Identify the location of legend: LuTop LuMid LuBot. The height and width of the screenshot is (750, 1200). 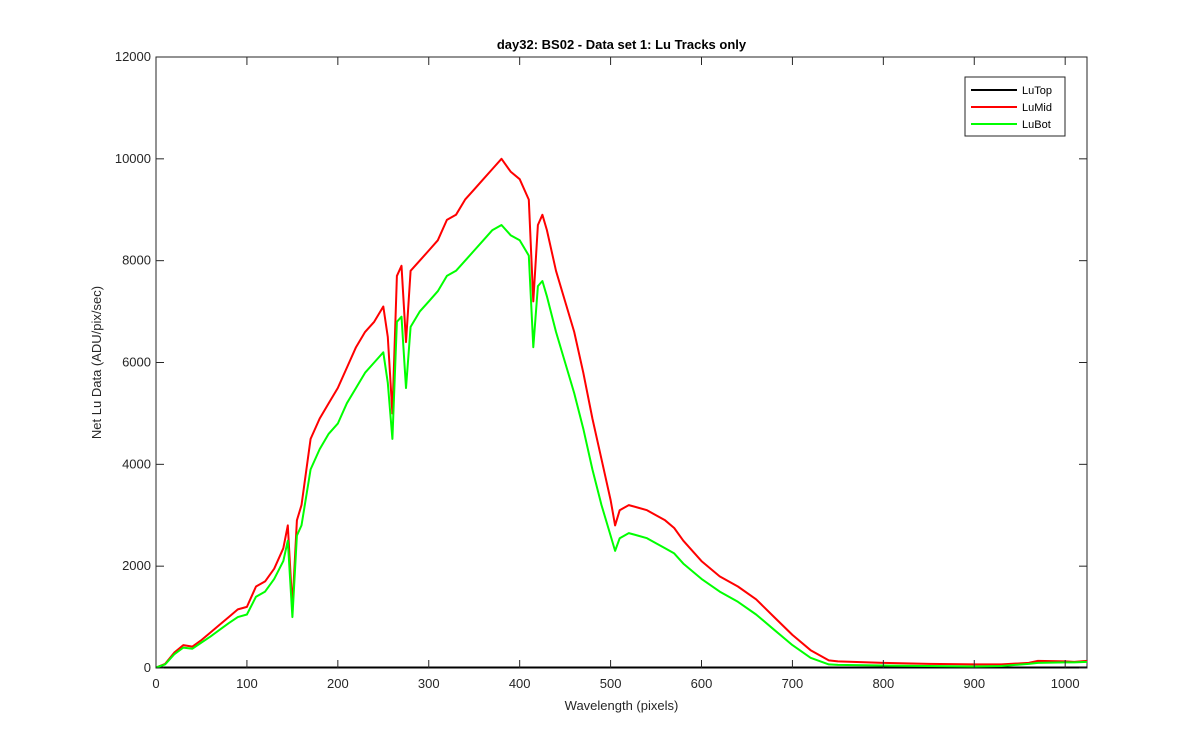
(1015, 106).